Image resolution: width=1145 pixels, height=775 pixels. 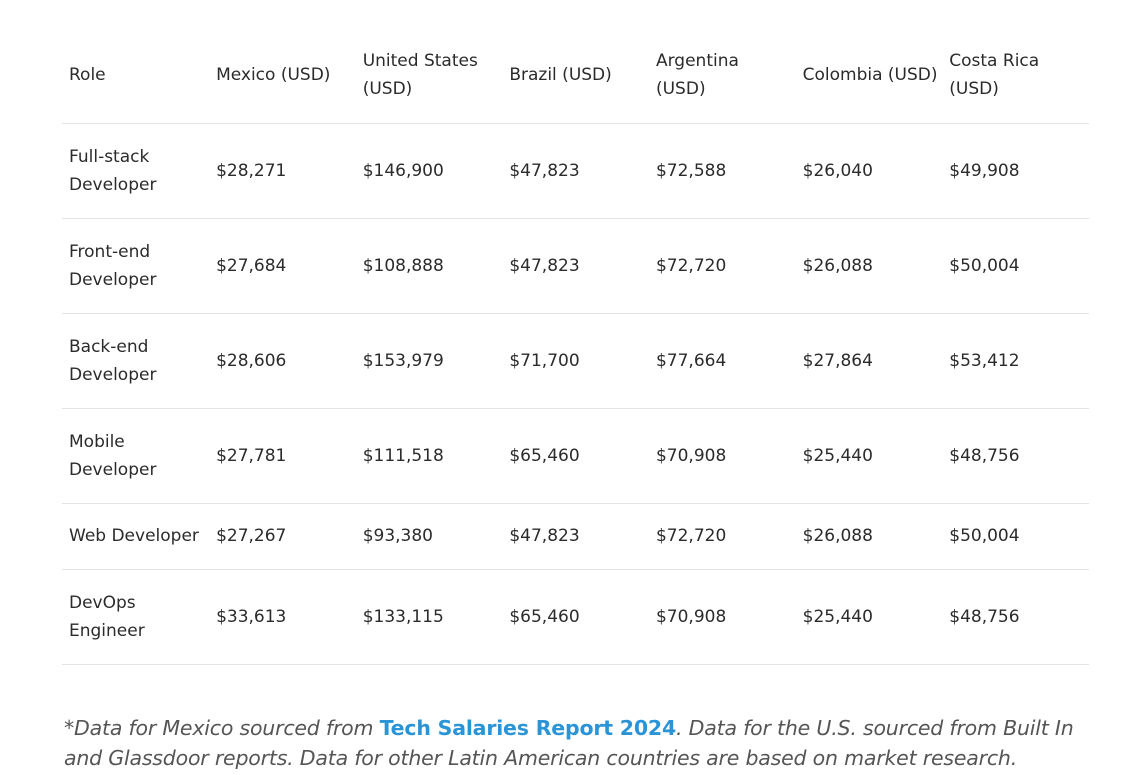 What do you see at coordinates (869, 171) in the screenshot?
I see `salary-cell: $26,040` at bounding box center [869, 171].